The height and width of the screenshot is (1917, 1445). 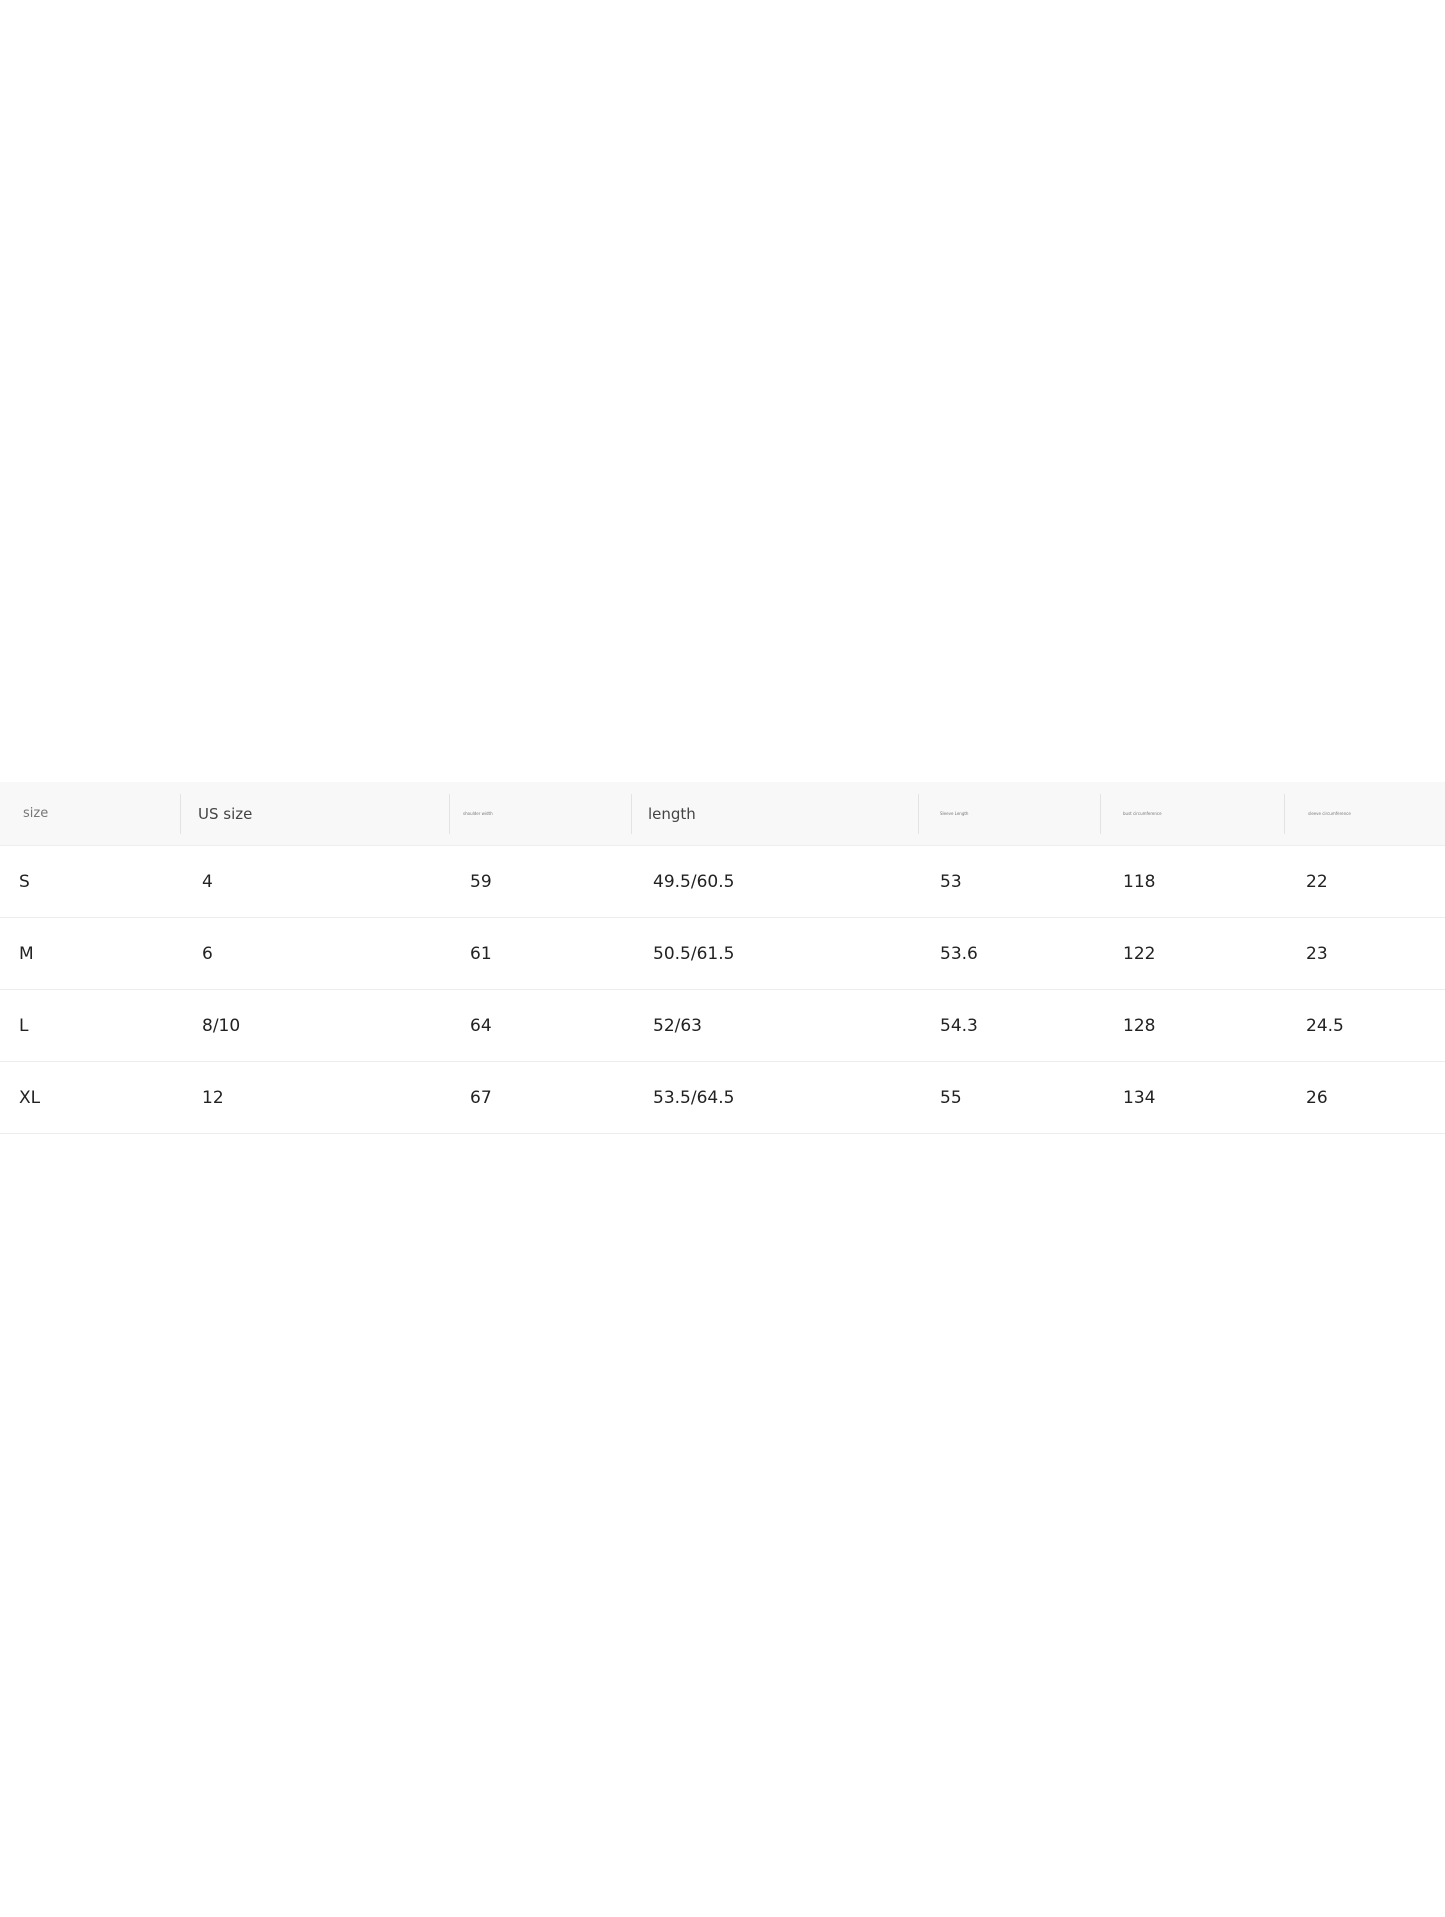 What do you see at coordinates (478, 813) in the screenshot?
I see `header-shoulder-width: shoulder width` at bounding box center [478, 813].